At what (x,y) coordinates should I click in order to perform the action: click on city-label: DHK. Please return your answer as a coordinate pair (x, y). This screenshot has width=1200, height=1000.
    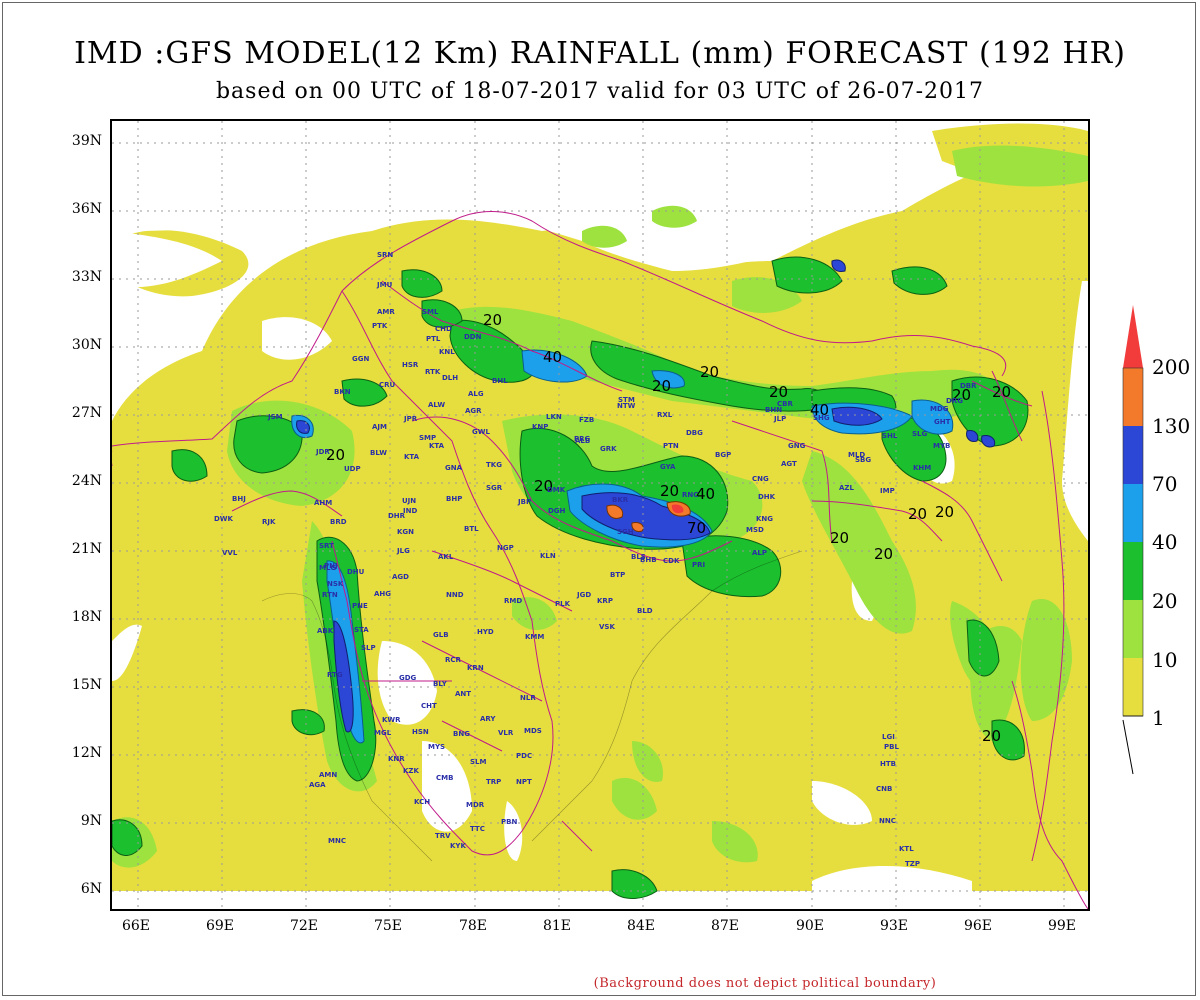
    Looking at the image, I should click on (767, 497).